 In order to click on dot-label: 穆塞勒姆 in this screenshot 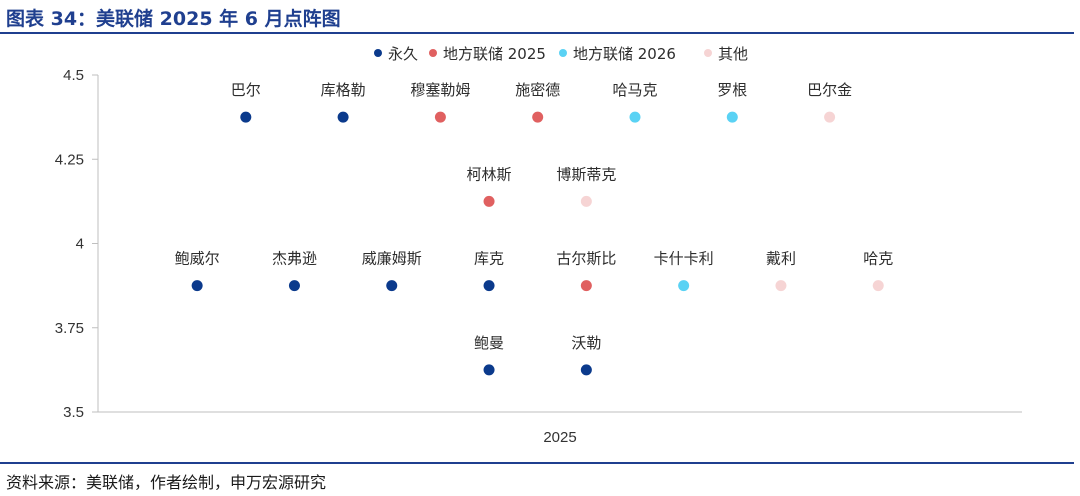, I will do `click(440, 90)`.